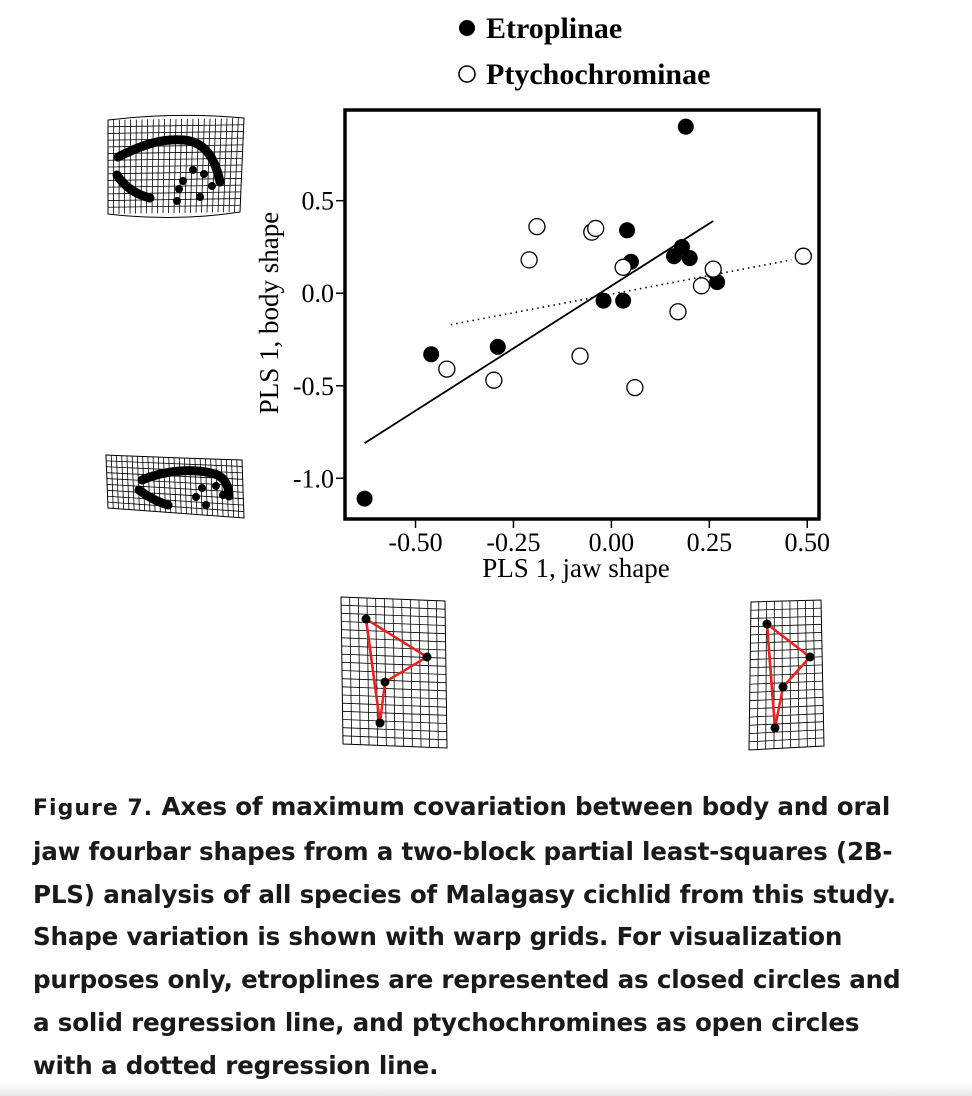 This screenshot has width=972, height=1096. I want to click on body-warp-grid-bottom, so click(175, 486).